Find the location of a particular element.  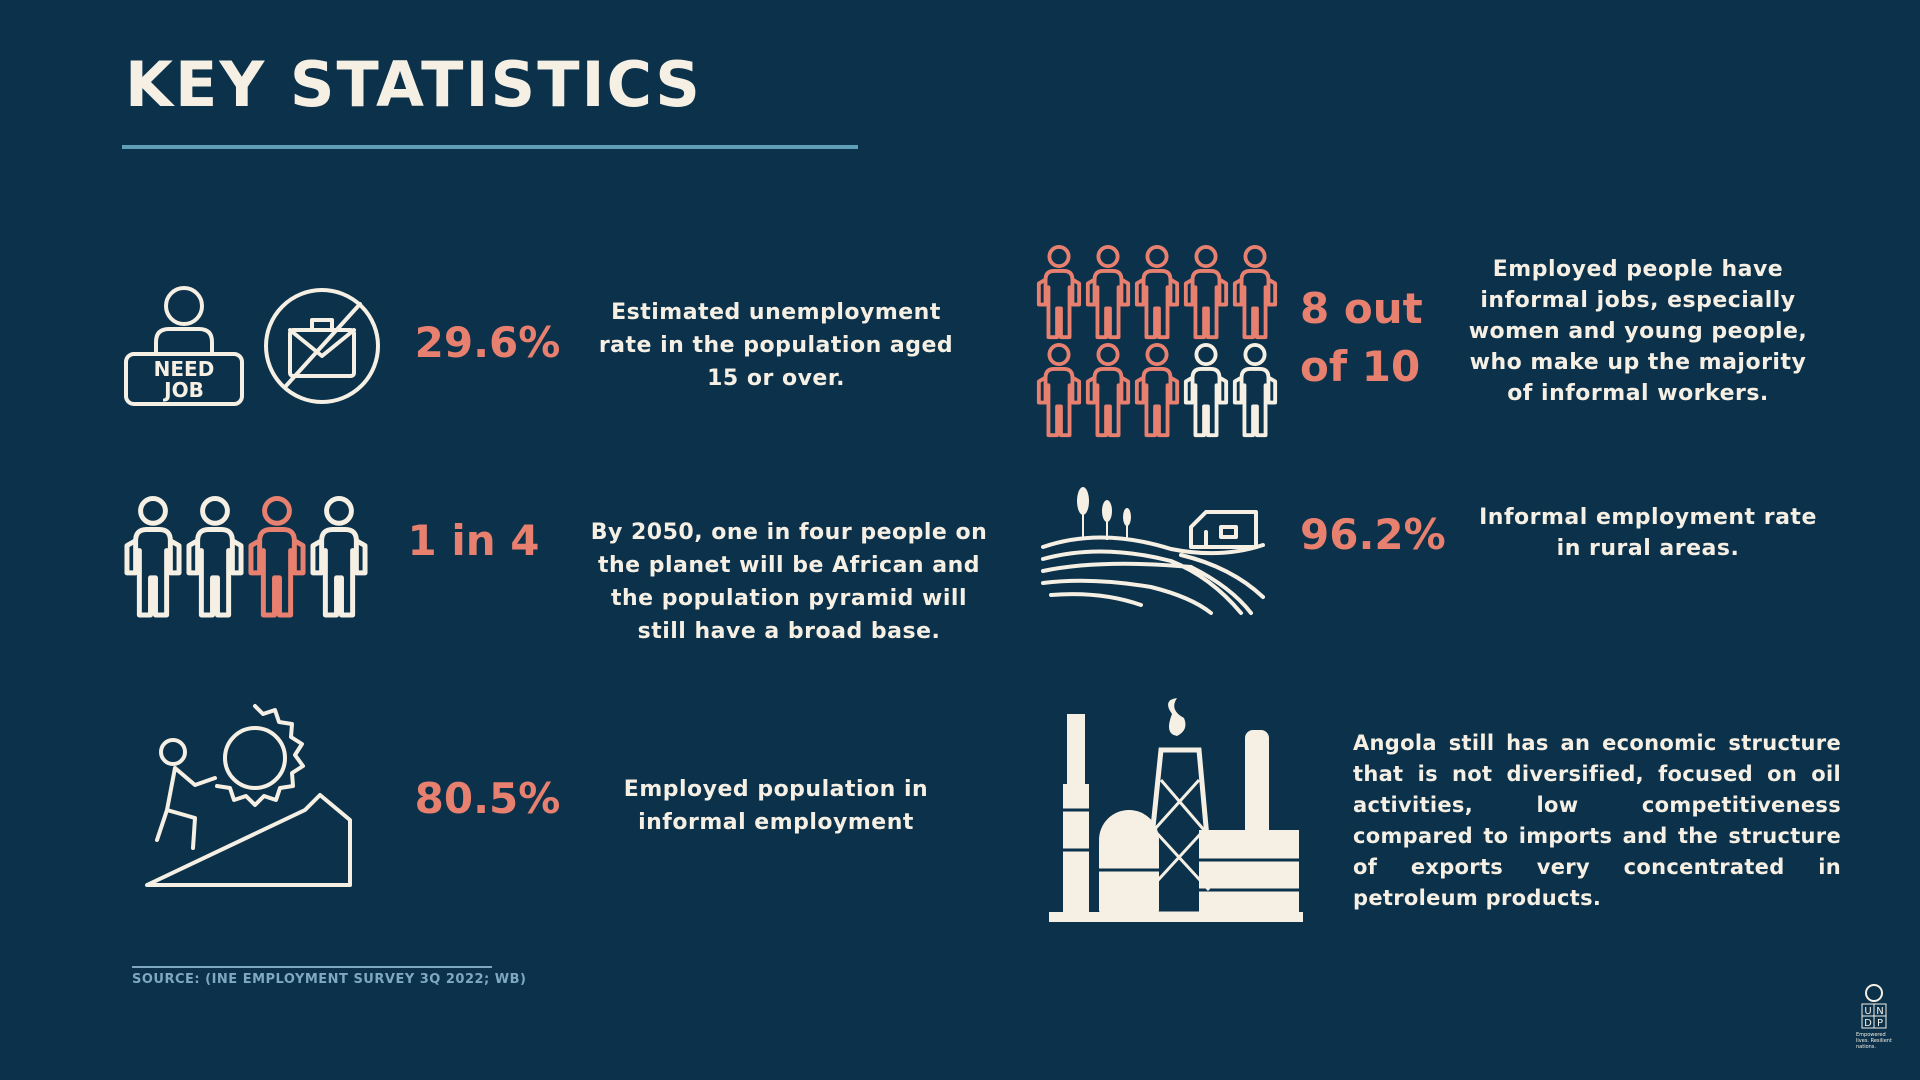

logo-letter: U is located at coordinates (1867, 1011).